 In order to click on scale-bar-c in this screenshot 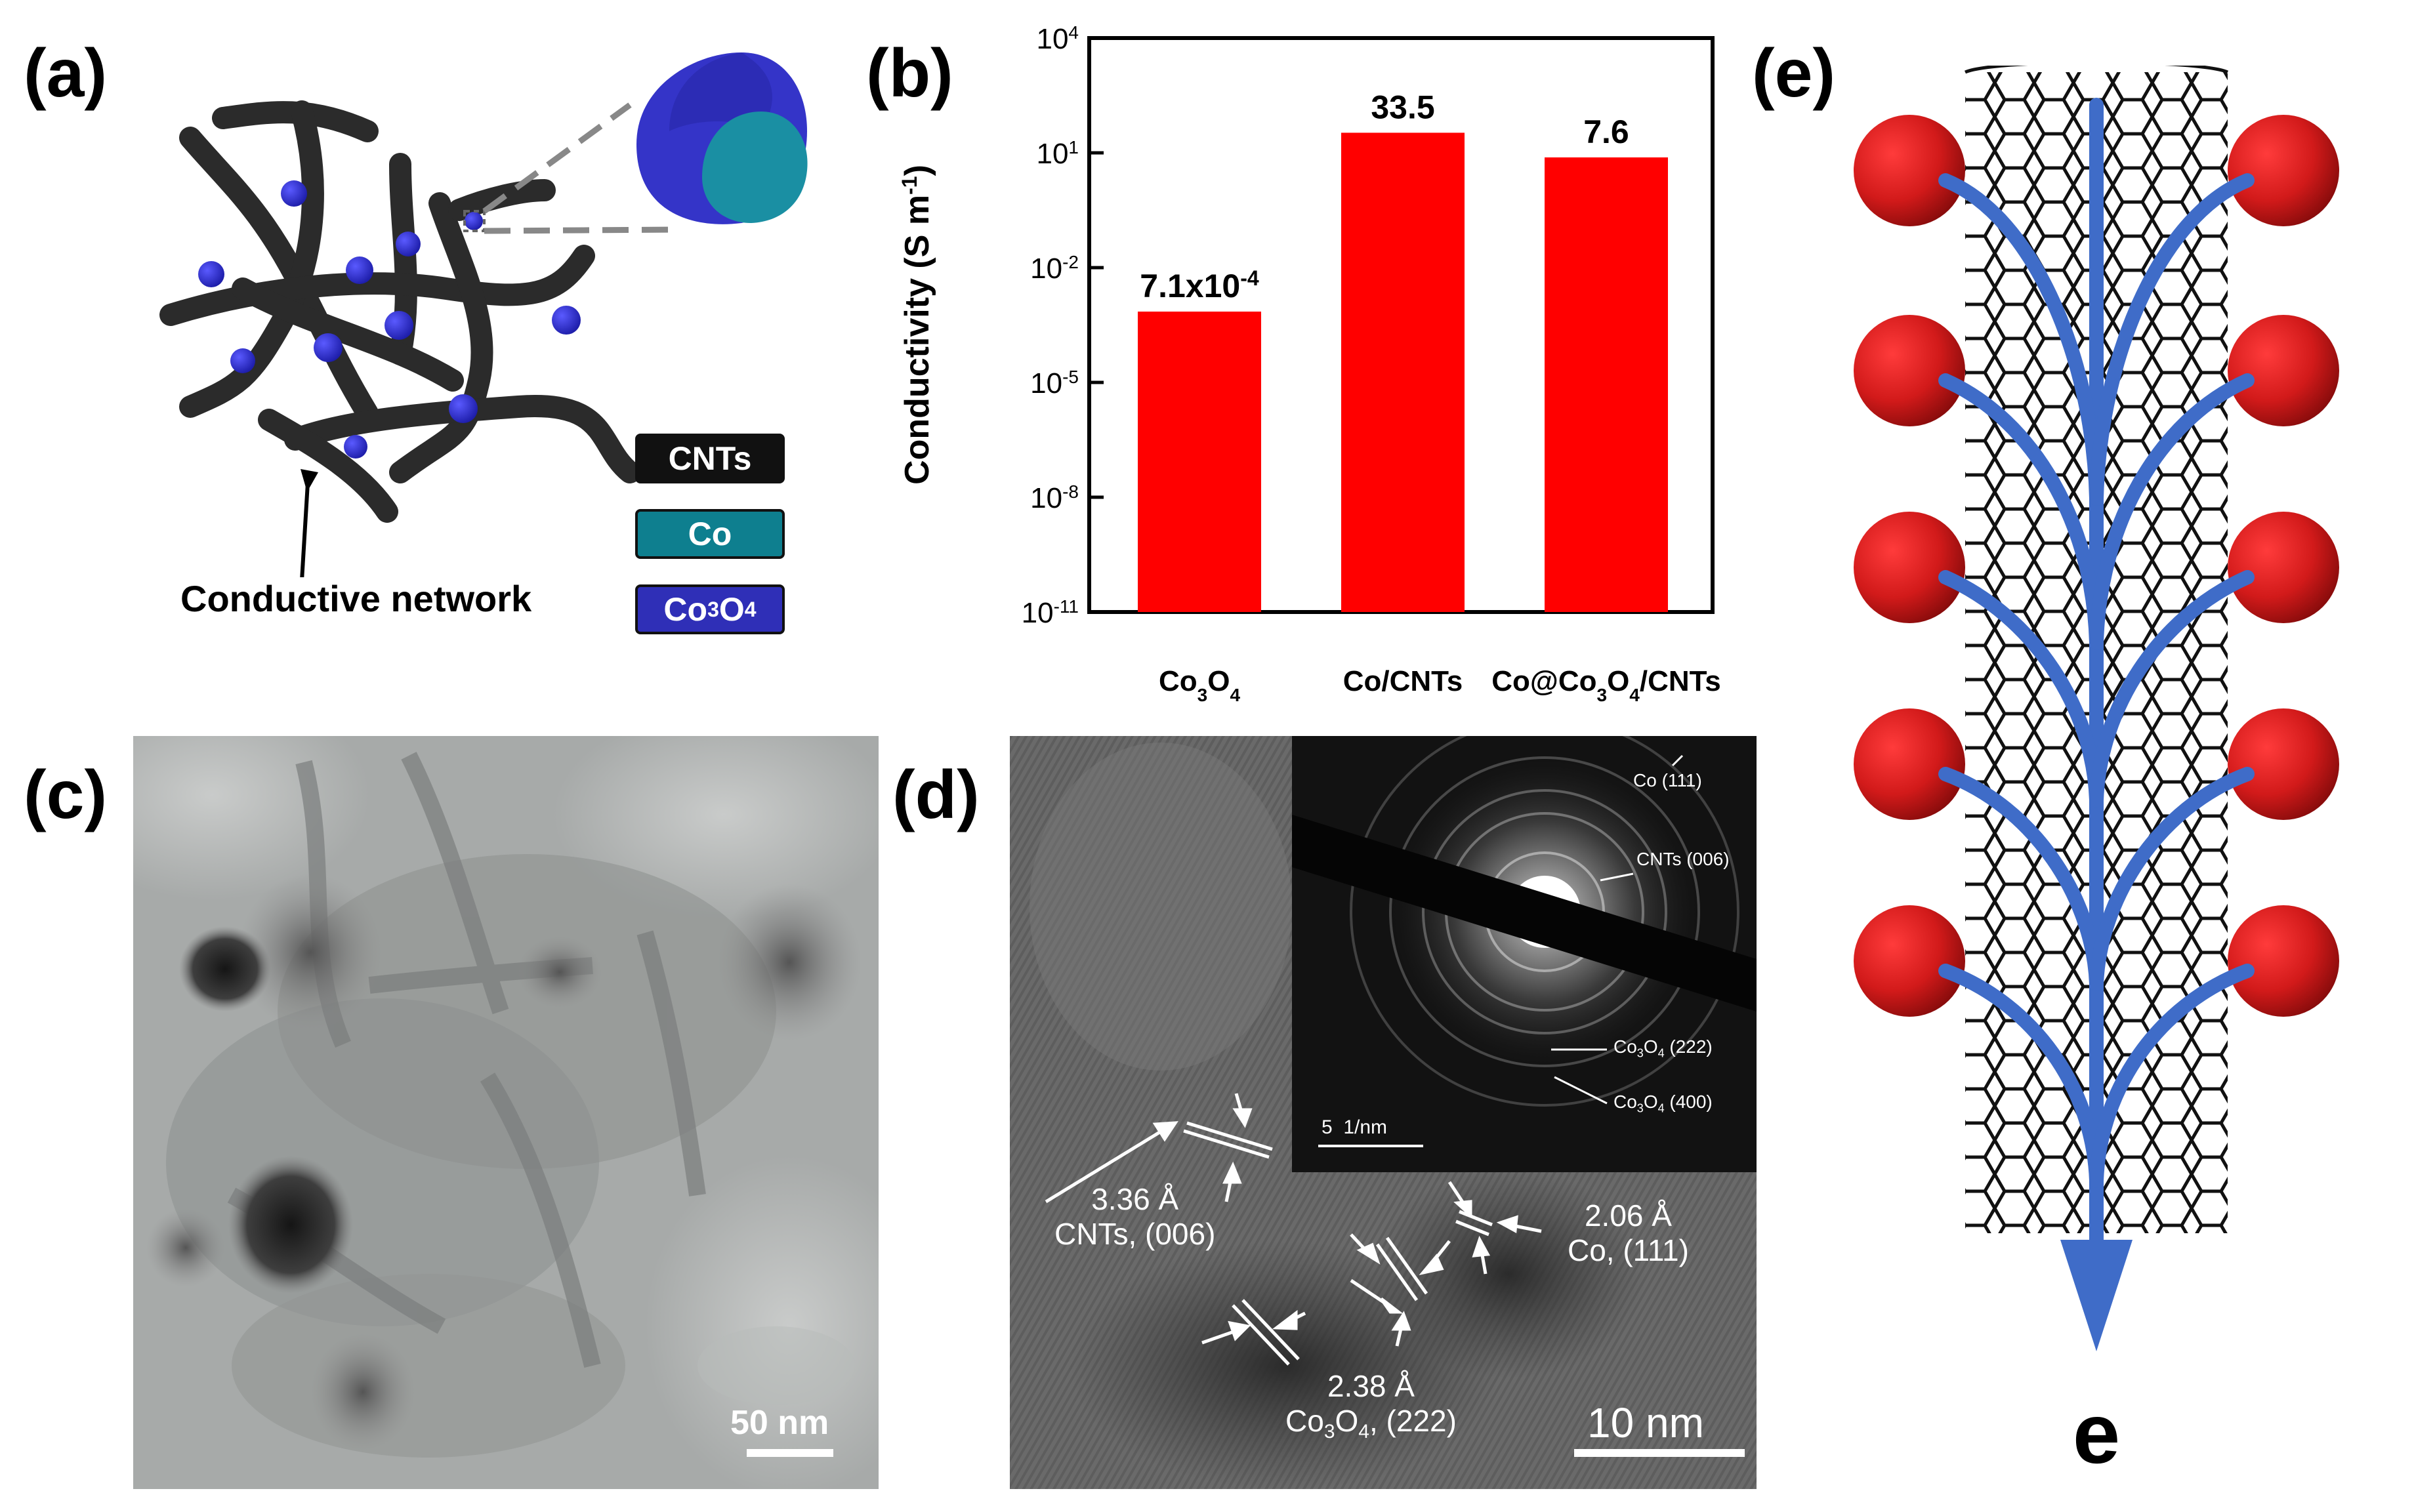, I will do `click(790, 1453)`.